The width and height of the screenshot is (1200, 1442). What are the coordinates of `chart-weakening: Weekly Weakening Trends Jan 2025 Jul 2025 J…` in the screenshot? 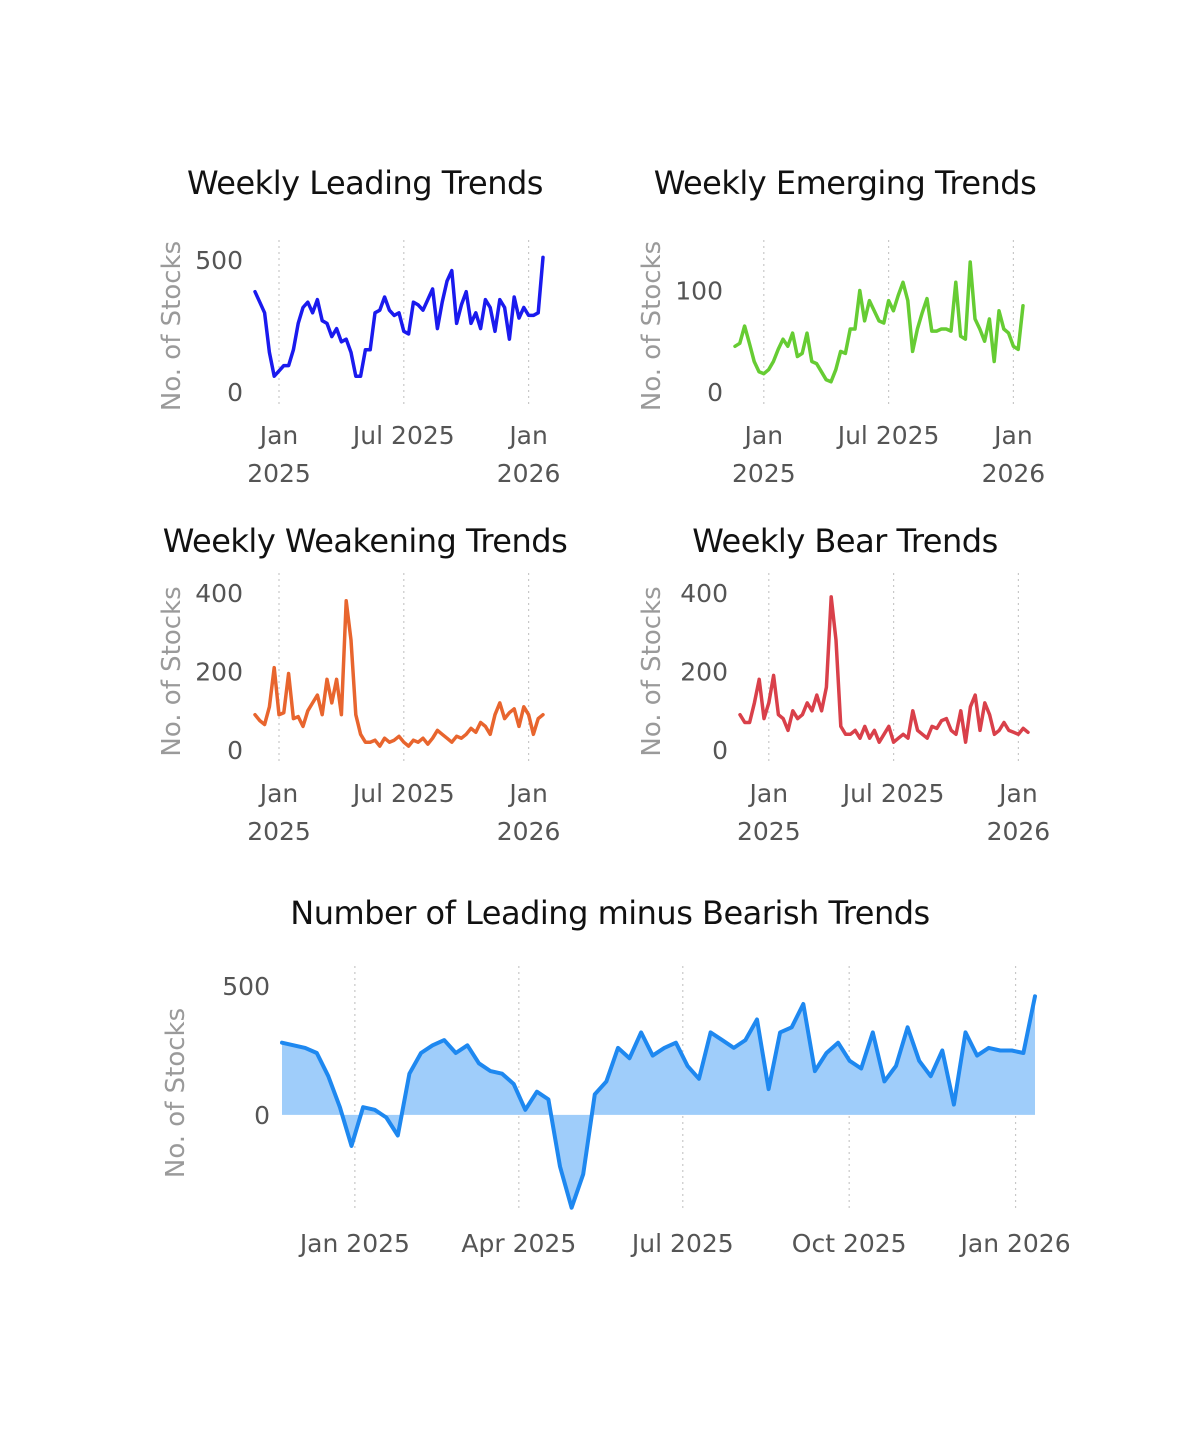 It's located at (365, 688).